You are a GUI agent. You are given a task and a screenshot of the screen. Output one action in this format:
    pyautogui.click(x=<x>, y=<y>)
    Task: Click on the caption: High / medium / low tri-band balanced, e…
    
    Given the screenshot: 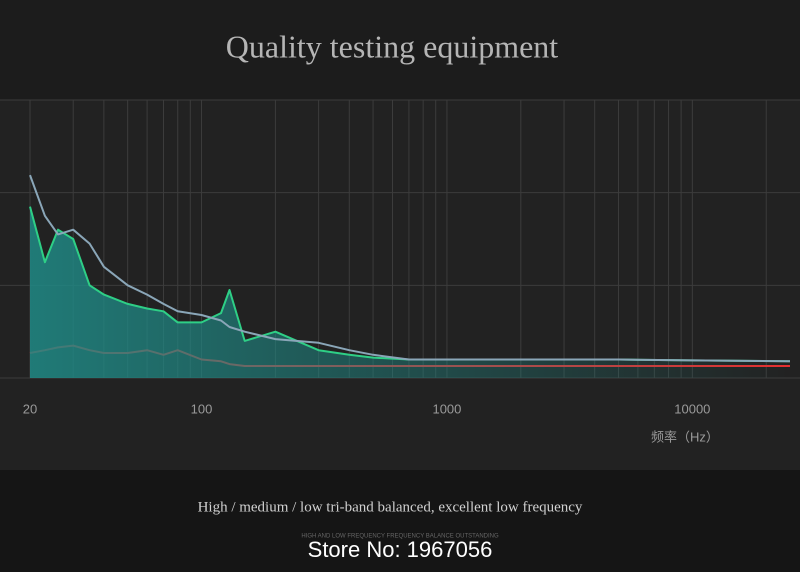 What is the action you would take?
    pyautogui.click(x=390, y=507)
    